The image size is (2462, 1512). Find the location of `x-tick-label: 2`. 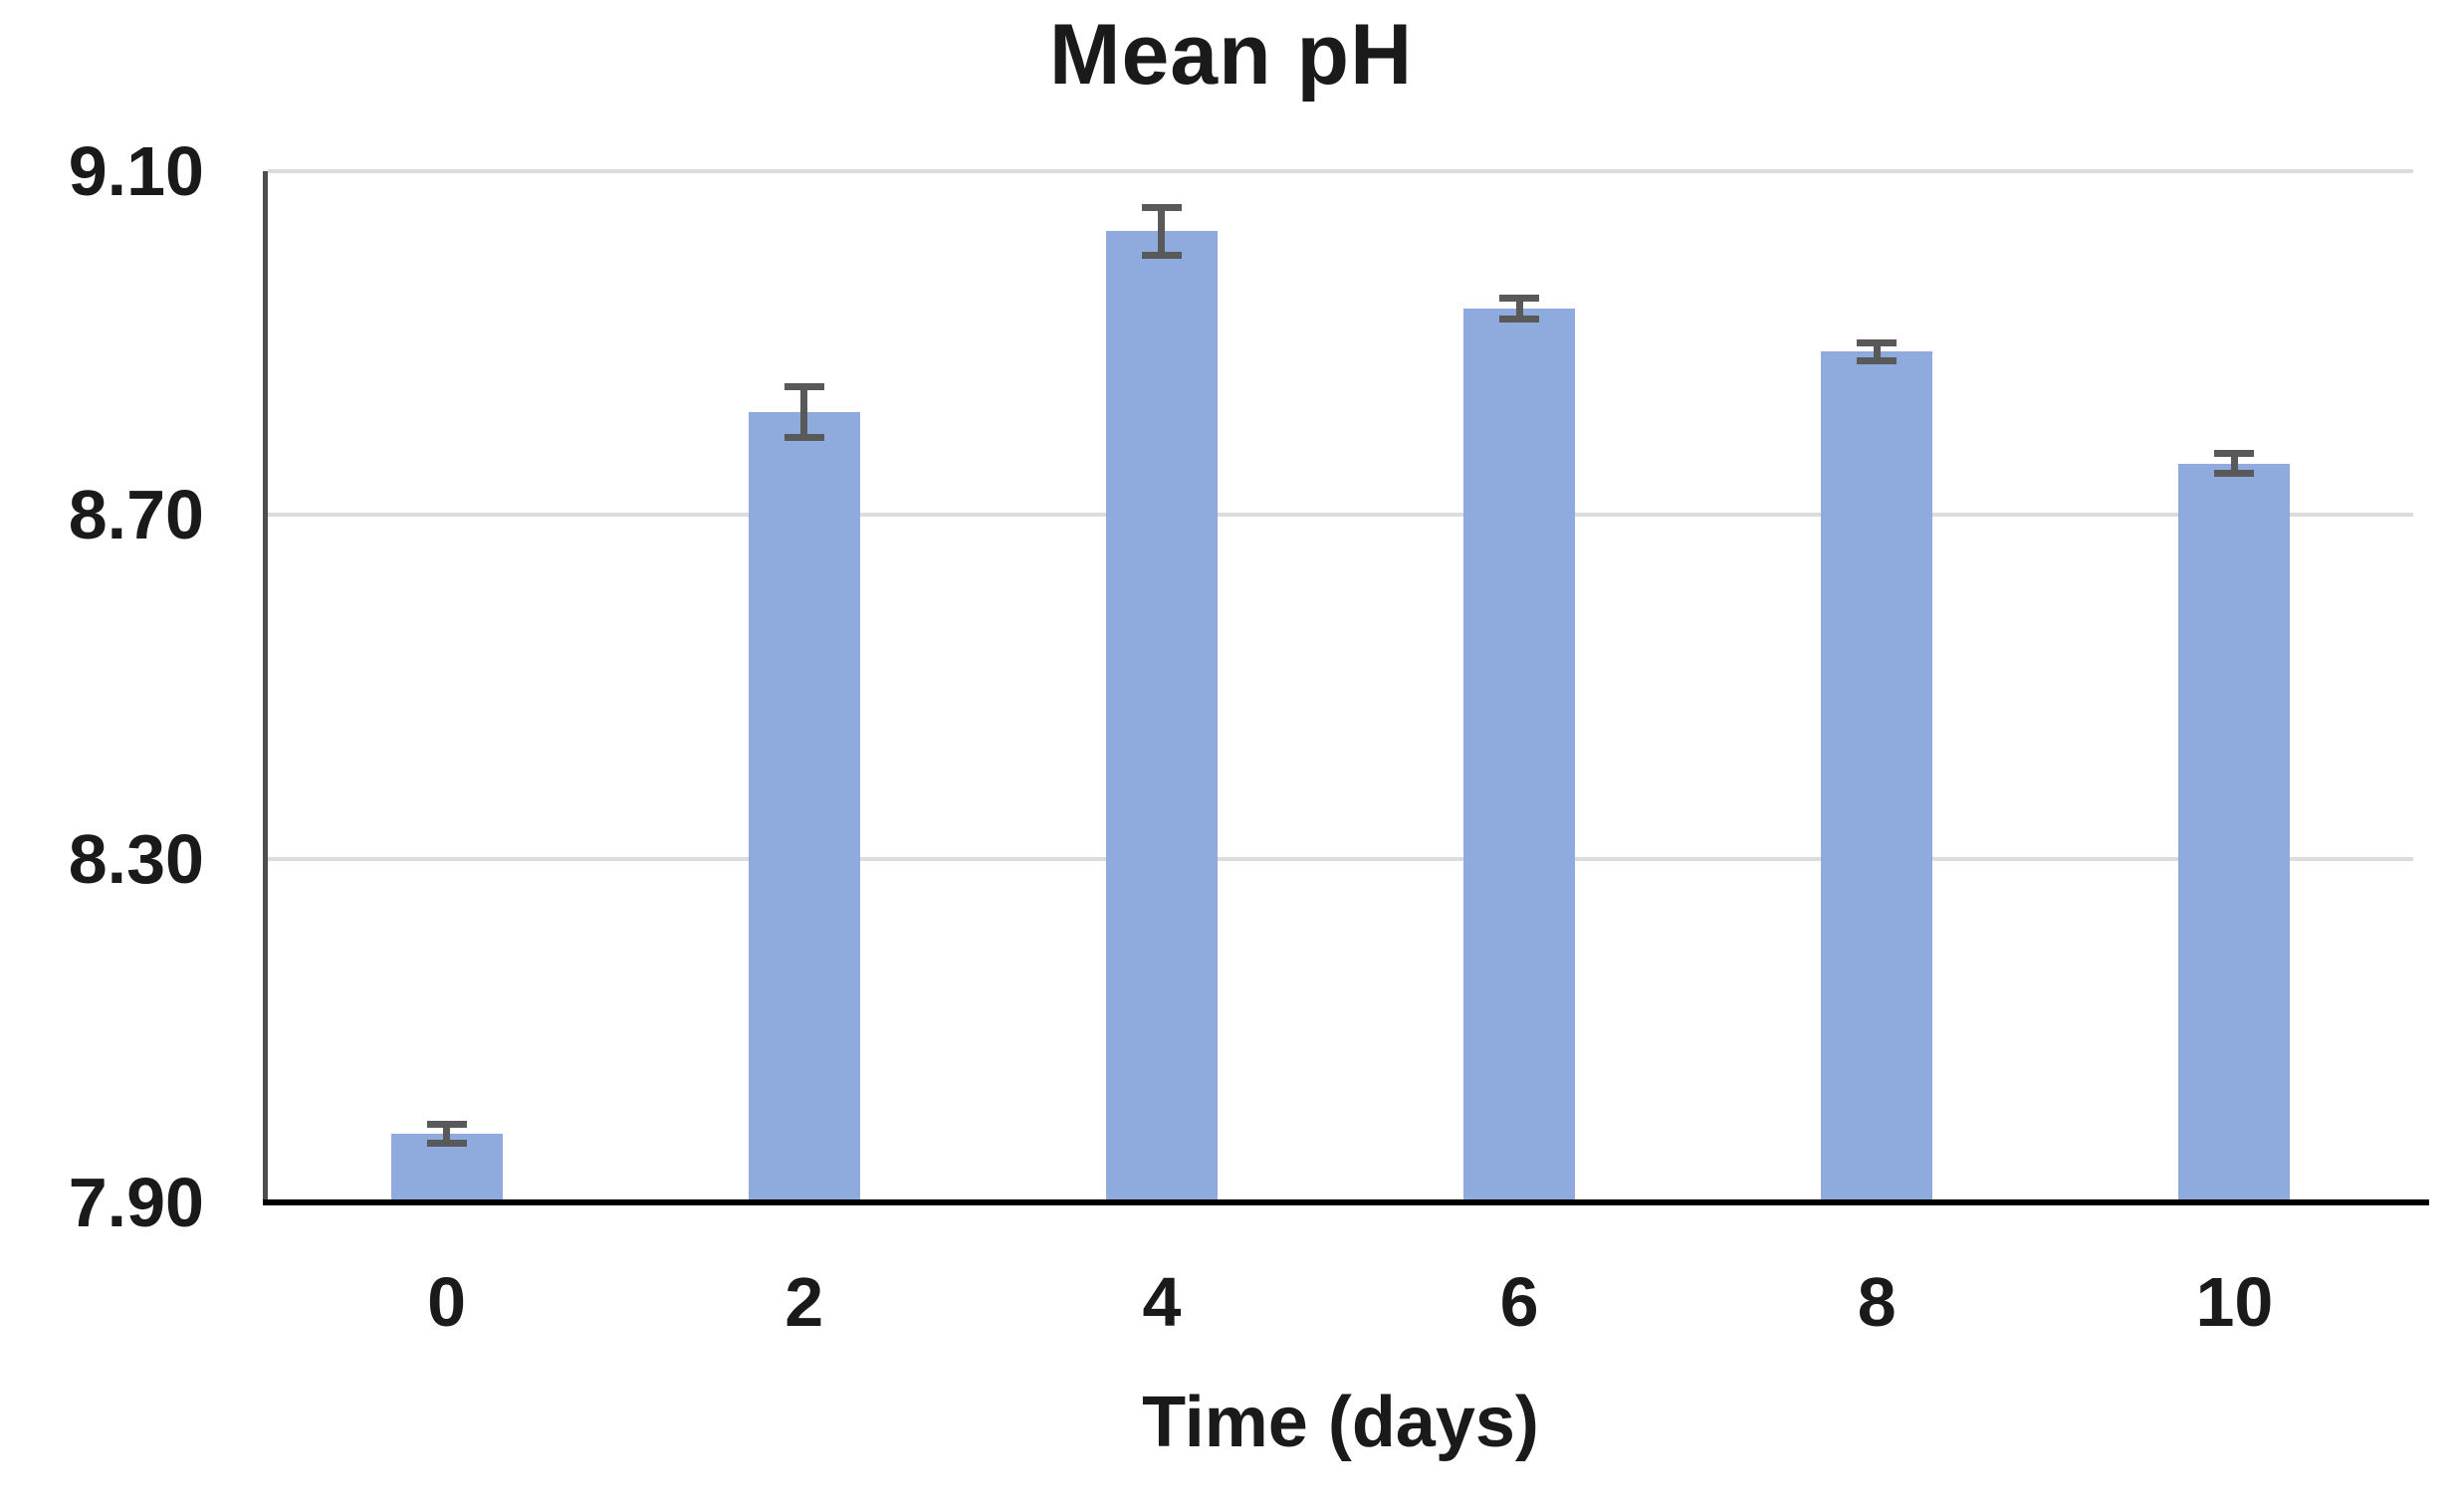

x-tick-label: 2 is located at coordinates (804, 1302).